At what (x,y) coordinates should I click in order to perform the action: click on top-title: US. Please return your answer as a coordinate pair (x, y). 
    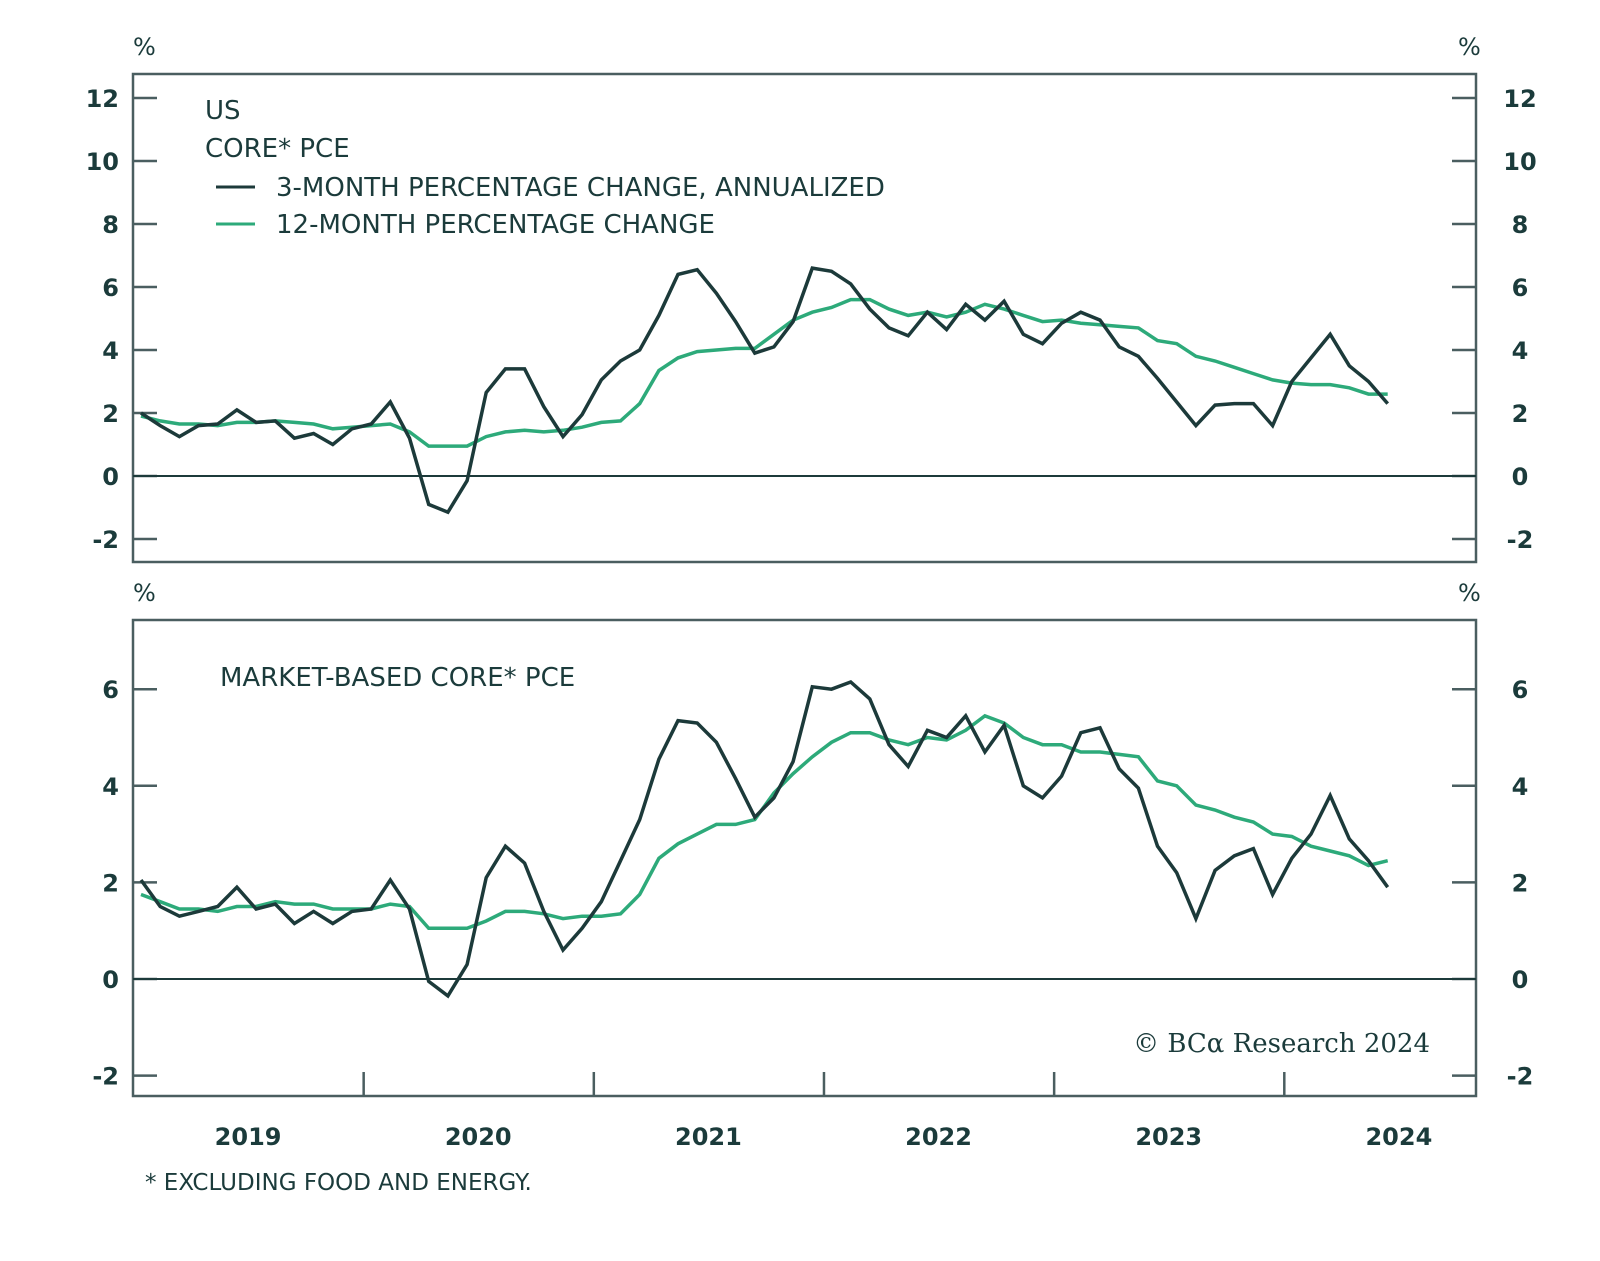
    Looking at the image, I should click on (223, 111).